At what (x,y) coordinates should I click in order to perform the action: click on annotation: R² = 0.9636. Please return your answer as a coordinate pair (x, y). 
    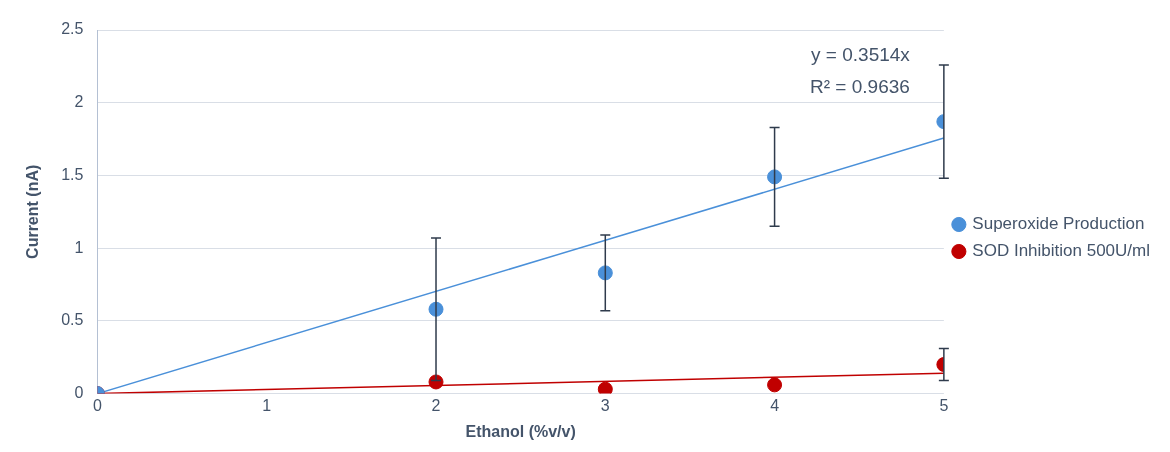
    Looking at the image, I should click on (860, 86).